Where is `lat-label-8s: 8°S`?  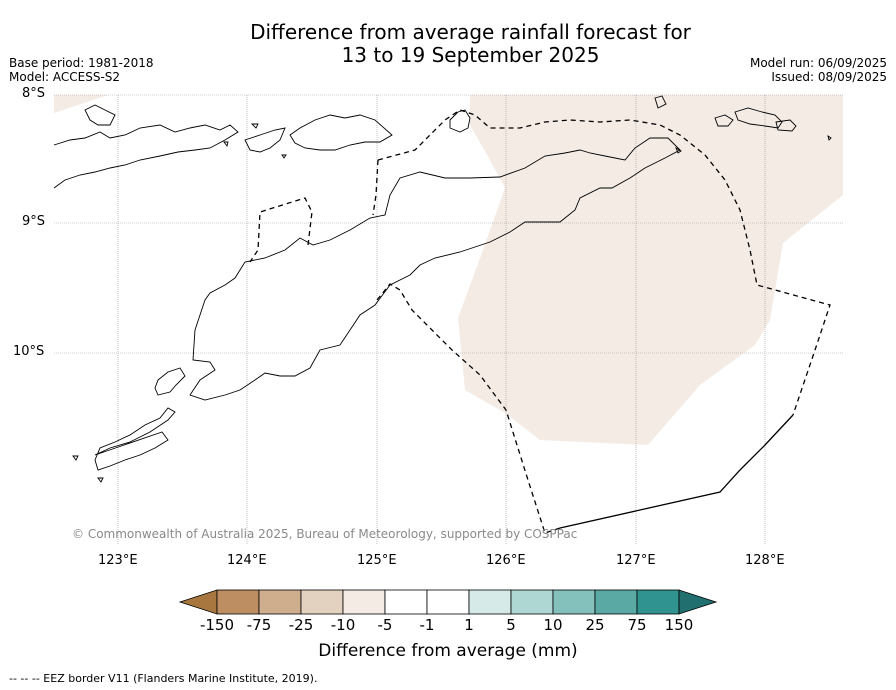
lat-label-8s: 8°S is located at coordinates (34, 93).